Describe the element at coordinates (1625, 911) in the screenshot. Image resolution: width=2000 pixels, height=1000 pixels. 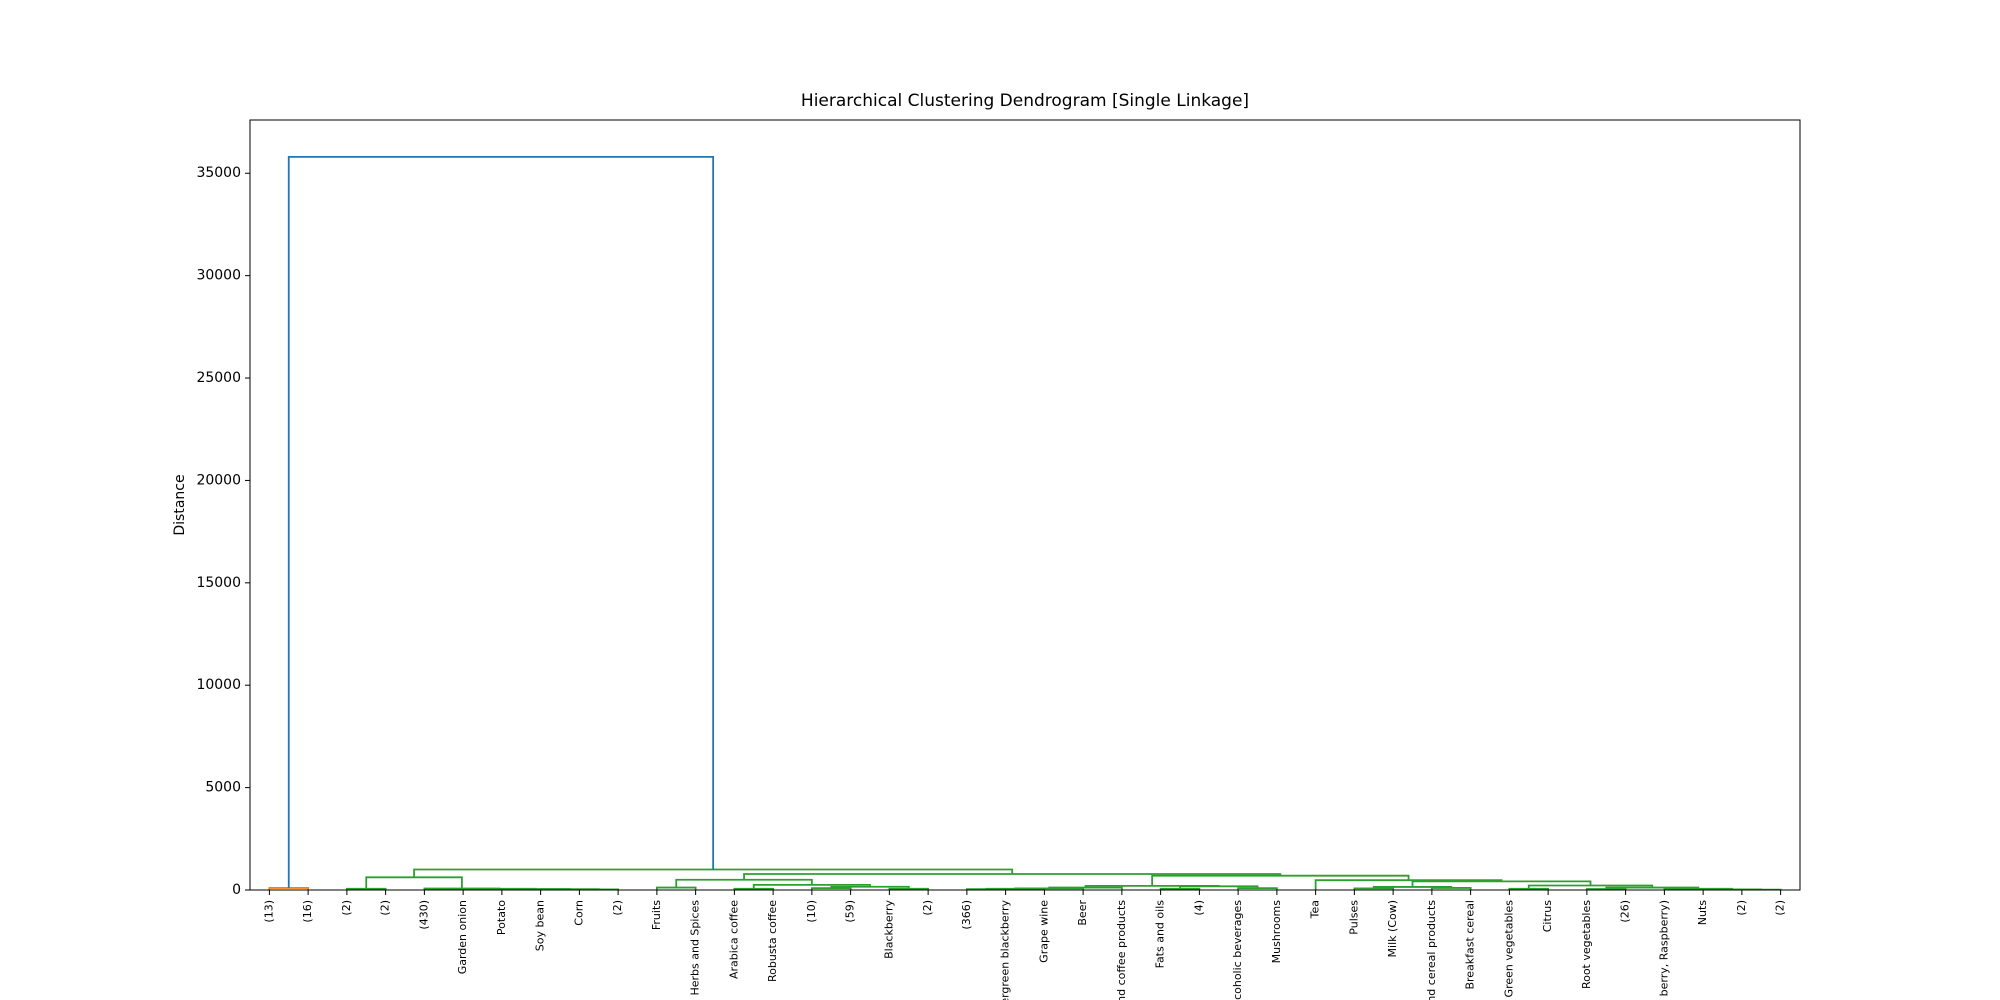
I see `leaf-label: (26)` at that location.